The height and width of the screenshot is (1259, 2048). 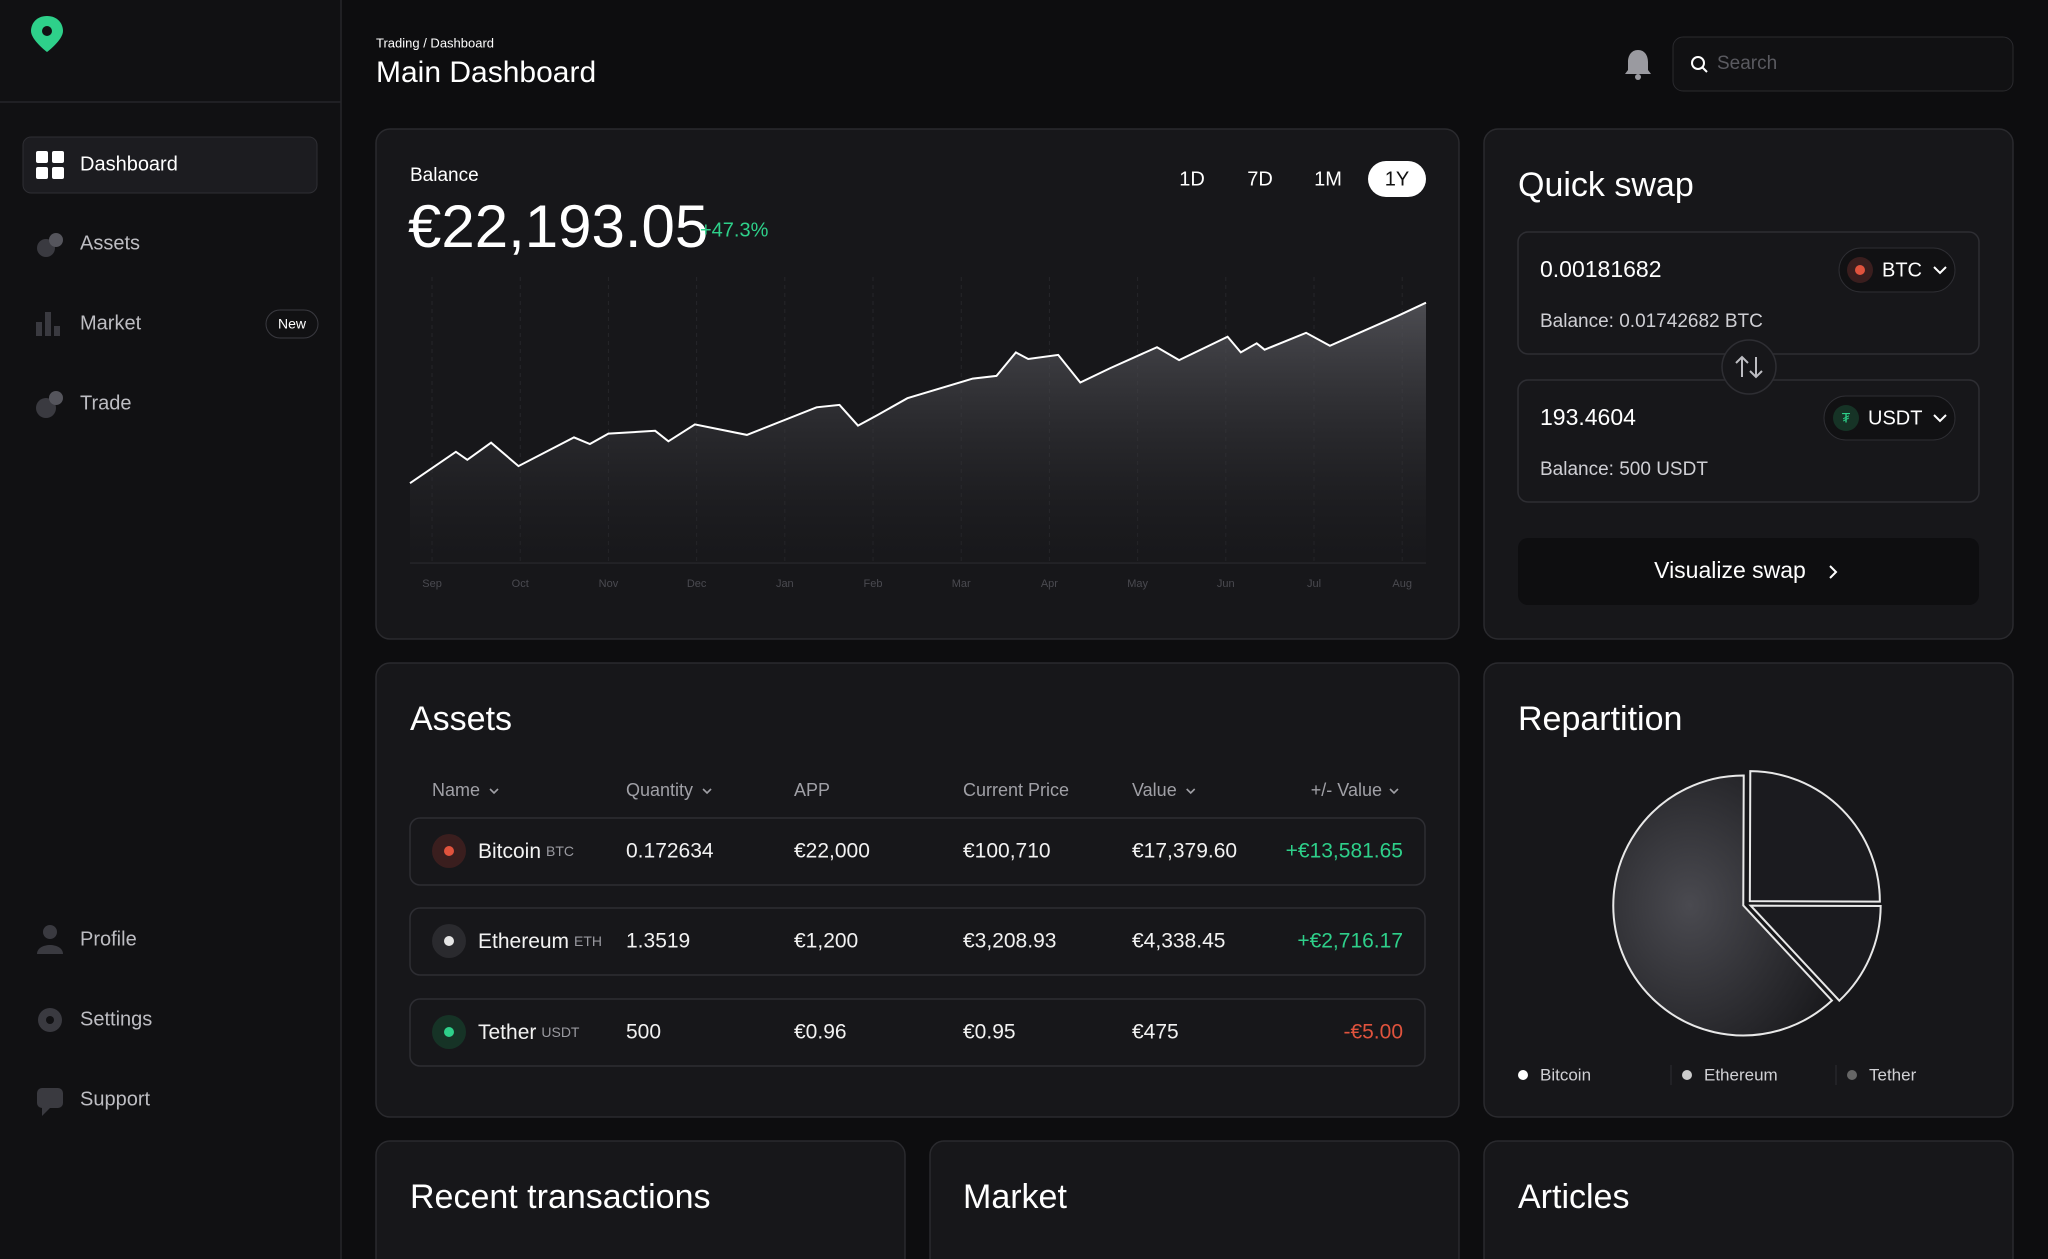 I want to click on btc-icon-dot, so click(x=1860, y=270).